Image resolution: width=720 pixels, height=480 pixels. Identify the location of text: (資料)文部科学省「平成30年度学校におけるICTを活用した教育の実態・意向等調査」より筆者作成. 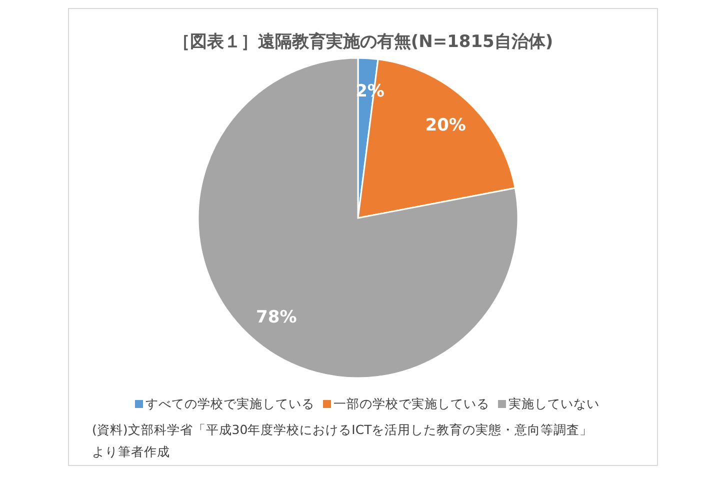
(343, 441).